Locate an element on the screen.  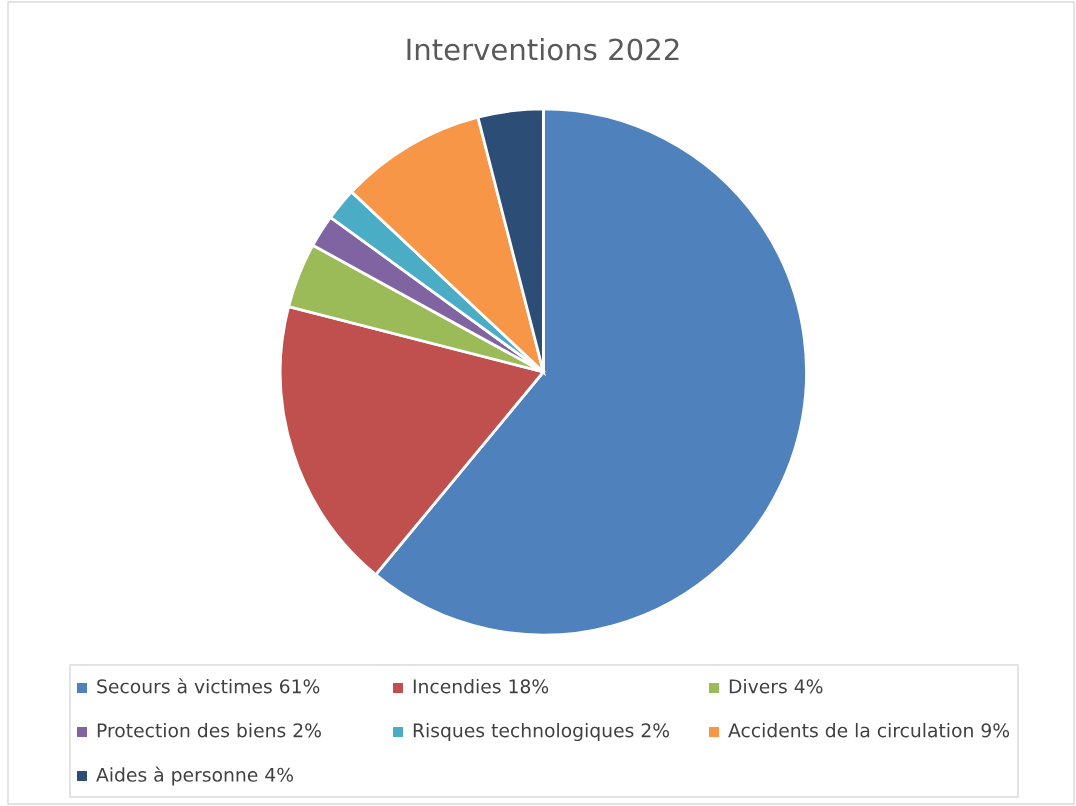
legend-label: Aides à personne 4% is located at coordinates (195, 776).